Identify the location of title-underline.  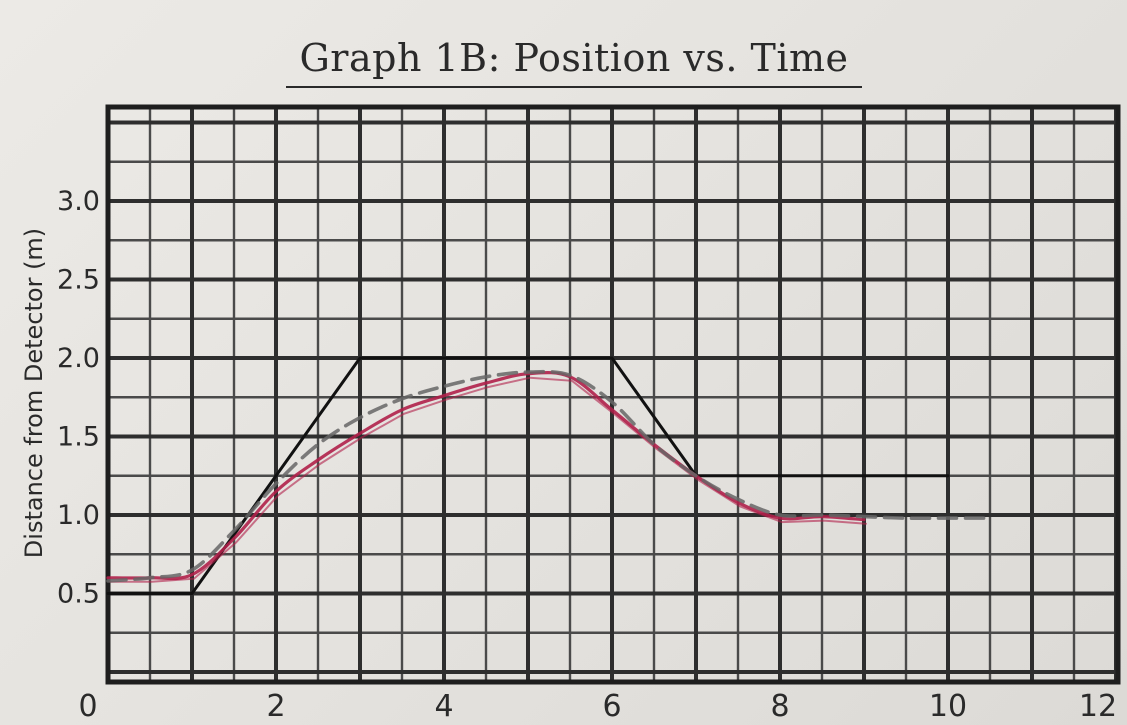
(574, 87).